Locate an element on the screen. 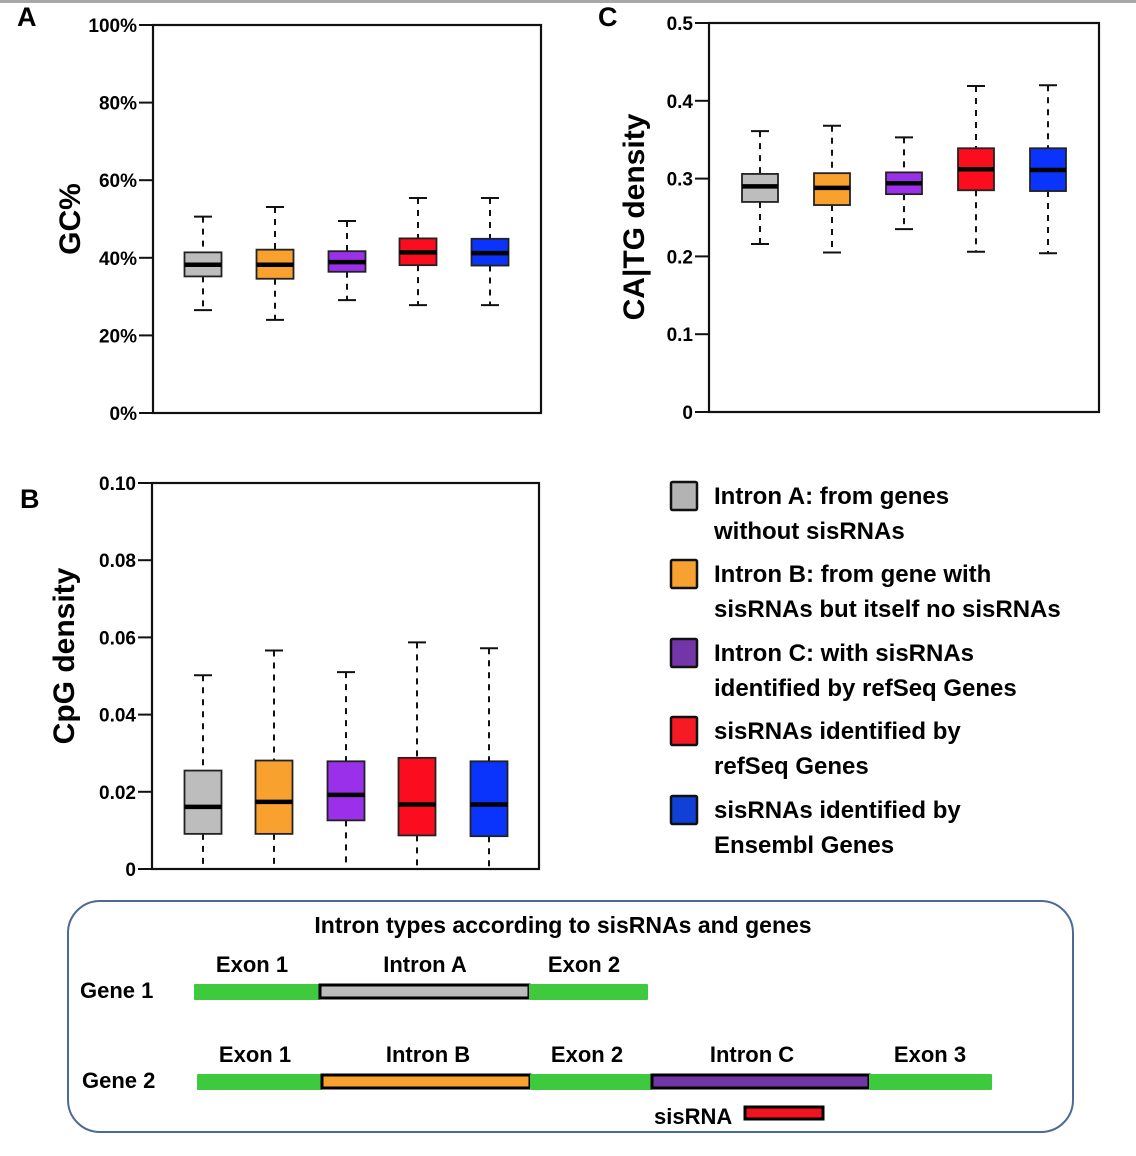  y-axis-title: CA|TG density is located at coordinates (634, 216).